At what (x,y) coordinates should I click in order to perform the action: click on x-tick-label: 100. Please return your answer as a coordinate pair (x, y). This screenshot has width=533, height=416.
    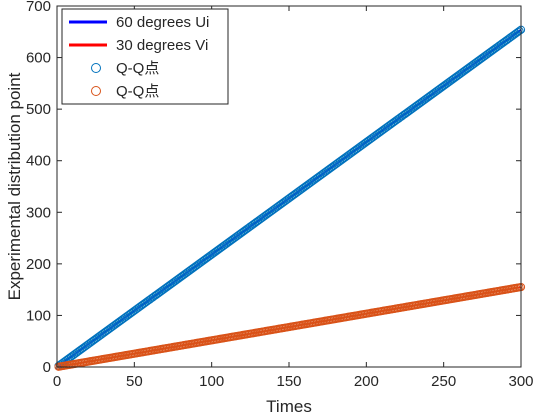
    Looking at the image, I should click on (211, 381).